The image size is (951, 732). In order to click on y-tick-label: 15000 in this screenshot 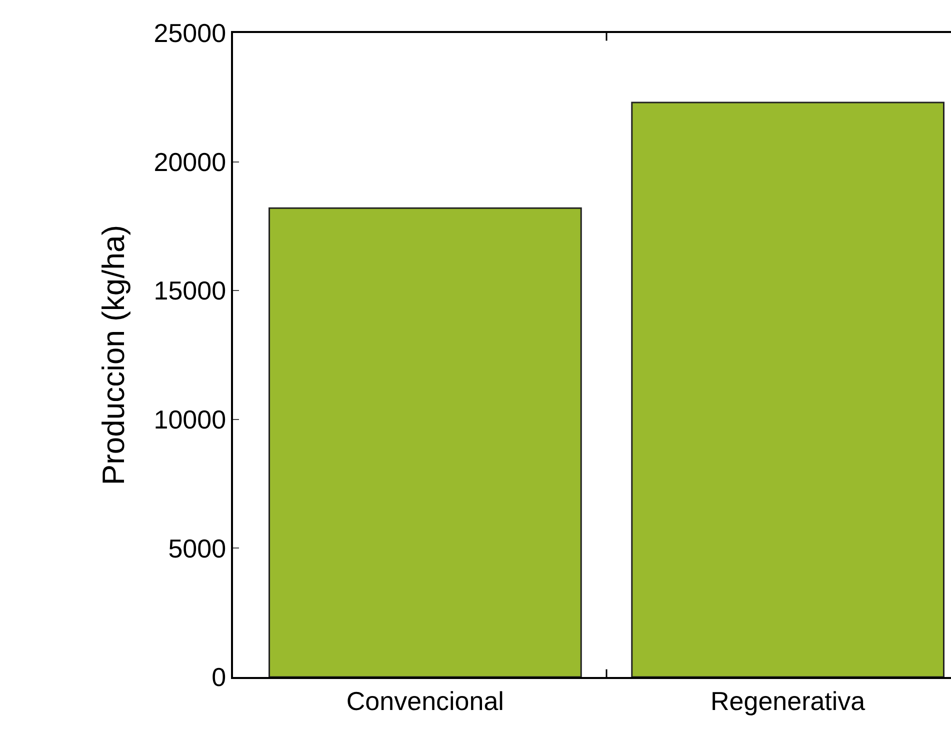, I will do `click(190, 291)`.